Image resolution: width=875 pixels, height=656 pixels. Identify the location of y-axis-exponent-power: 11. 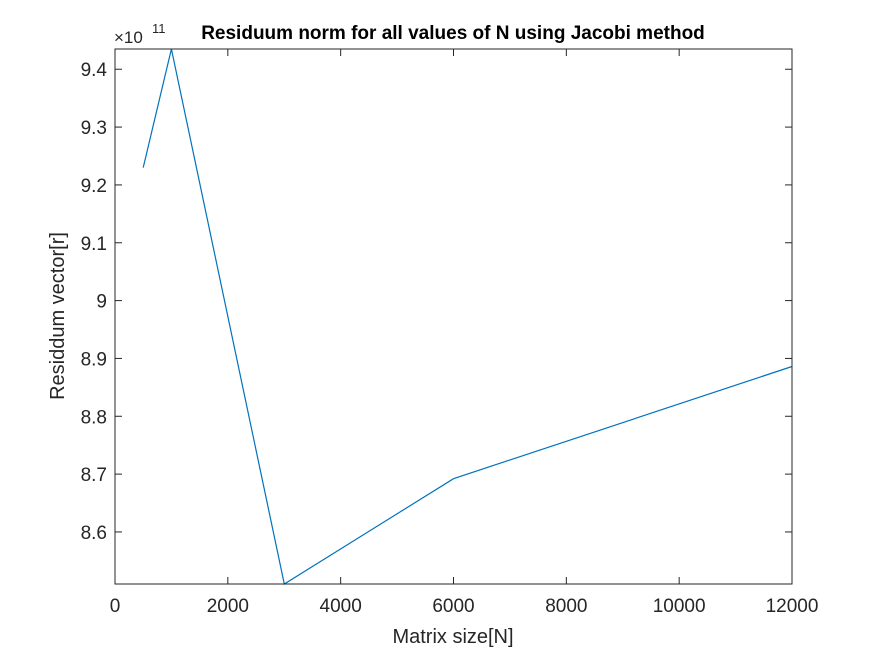
(159, 28).